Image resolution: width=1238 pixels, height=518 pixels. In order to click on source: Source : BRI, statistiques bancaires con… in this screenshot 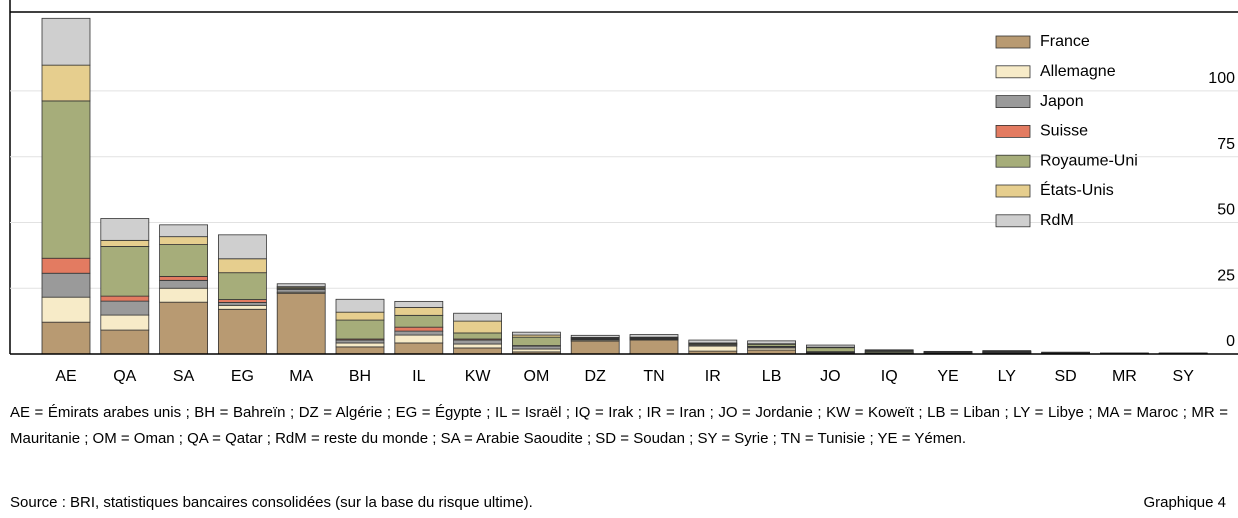, I will do `click(271, 502)`.